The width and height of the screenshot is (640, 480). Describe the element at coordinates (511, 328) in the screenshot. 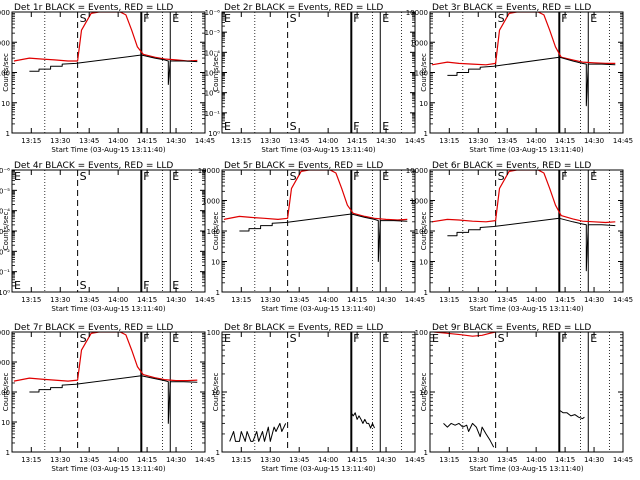

I see `panel-title: Det 9r BLACK = Events, RED = LLD` at that location.